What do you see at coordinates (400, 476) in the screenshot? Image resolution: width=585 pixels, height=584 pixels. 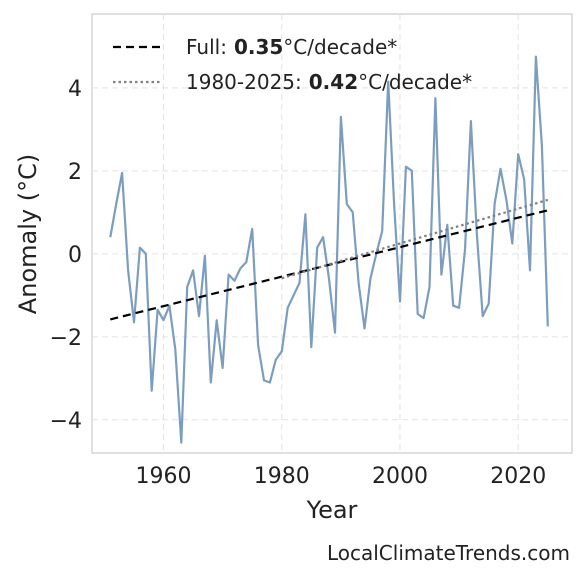 I see `x-tick-label: 2000` at bounding box center [400, 476].